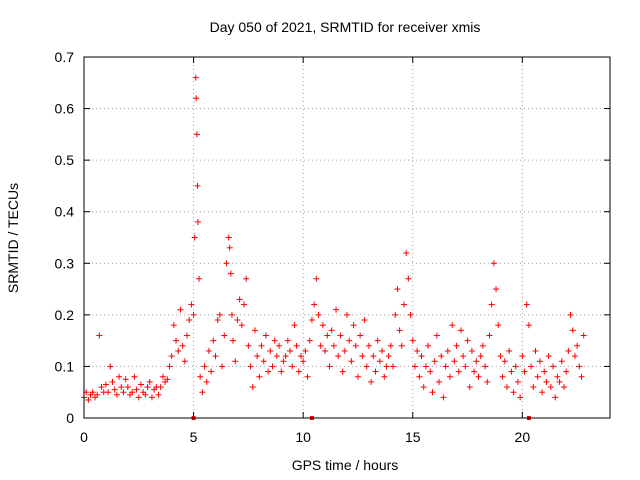 This screenshot has width=640, height=480. I want to click on y-tick-label: 0.2, so click(65, 315).